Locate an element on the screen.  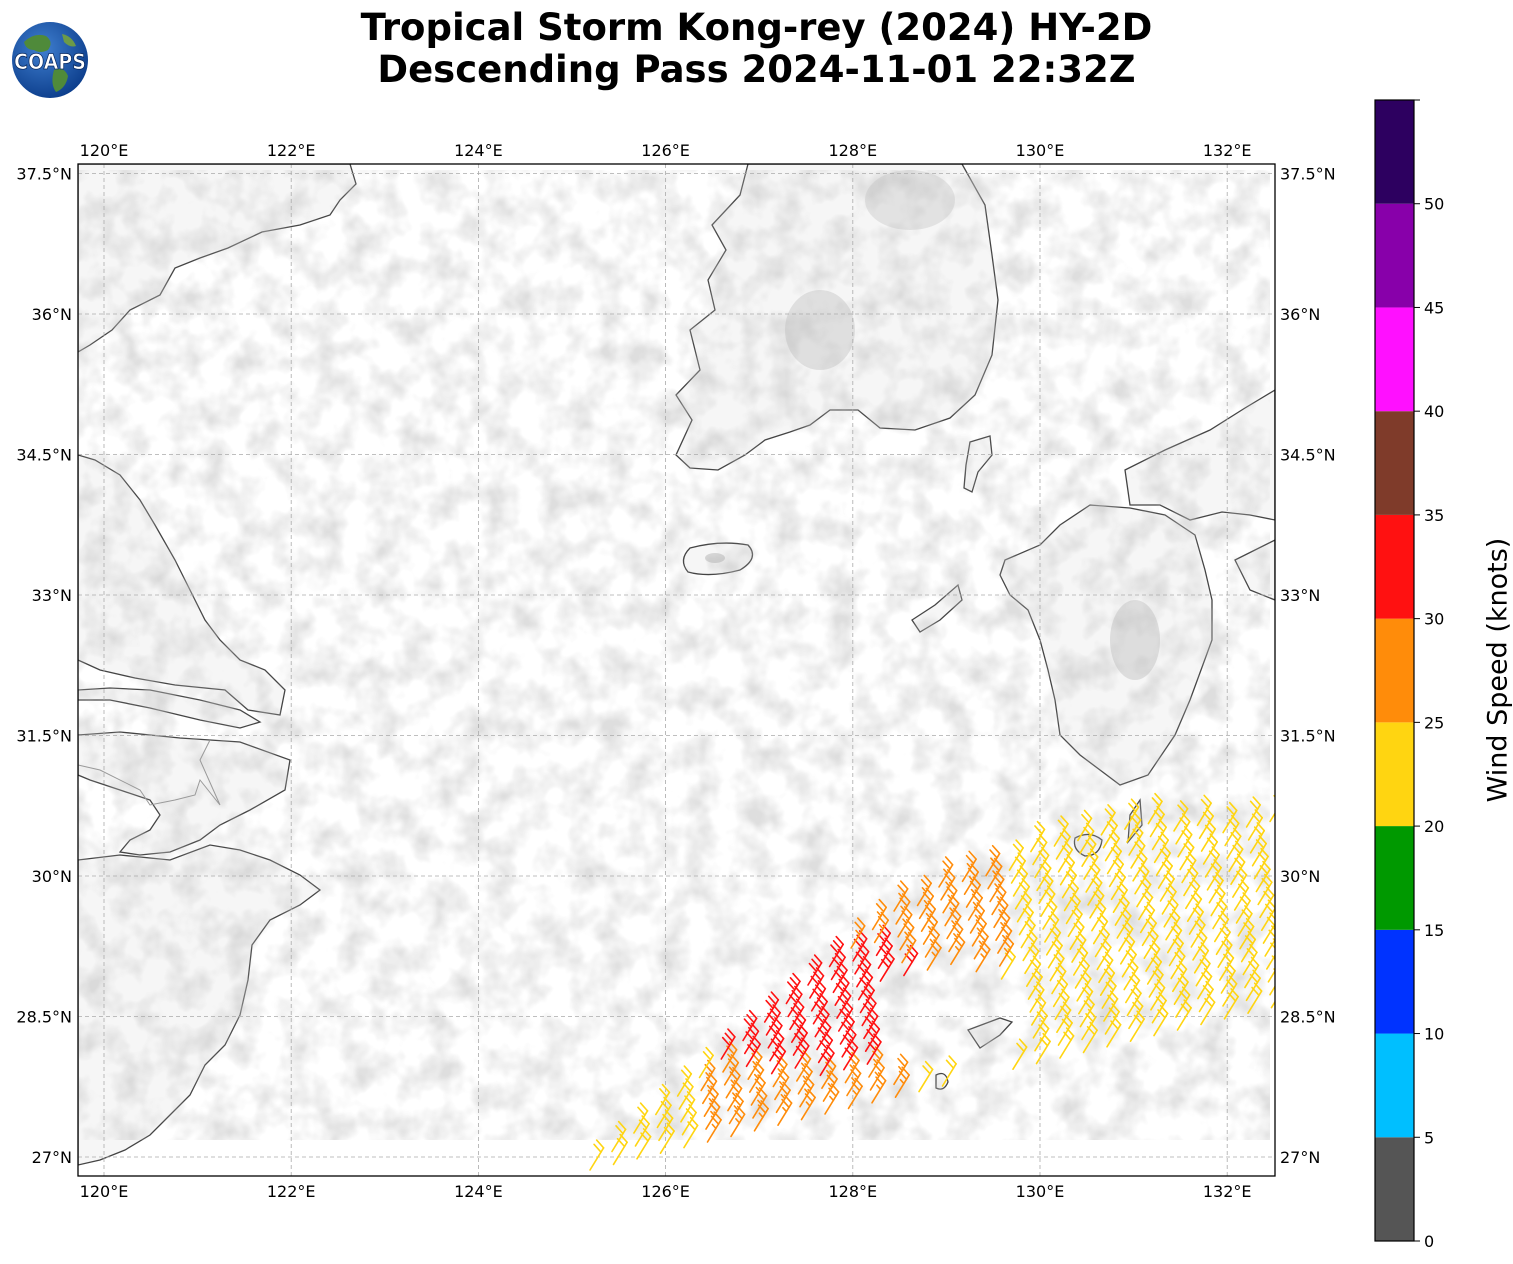
colorbar: 0 5 10 15 20 25 30 35 40 45 50 is located at coordinates (1409, 675).